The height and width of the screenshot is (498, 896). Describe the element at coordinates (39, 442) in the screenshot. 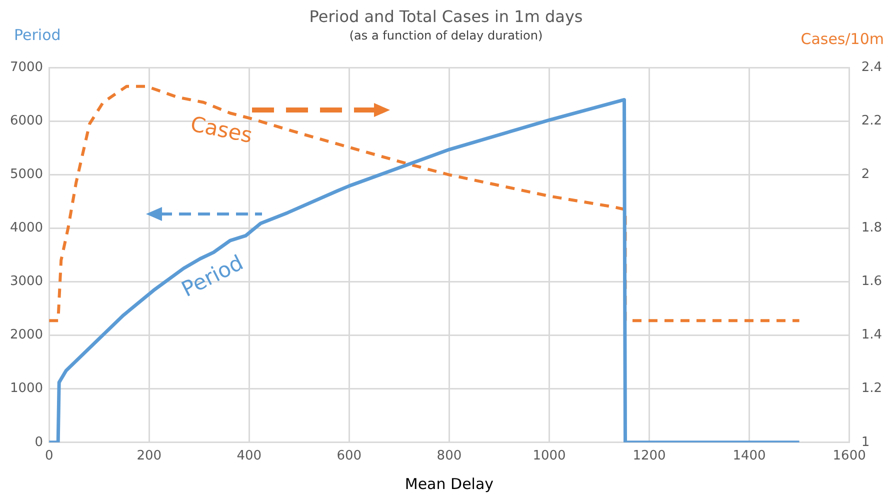

I see `y-tick-label: 0` at that location.